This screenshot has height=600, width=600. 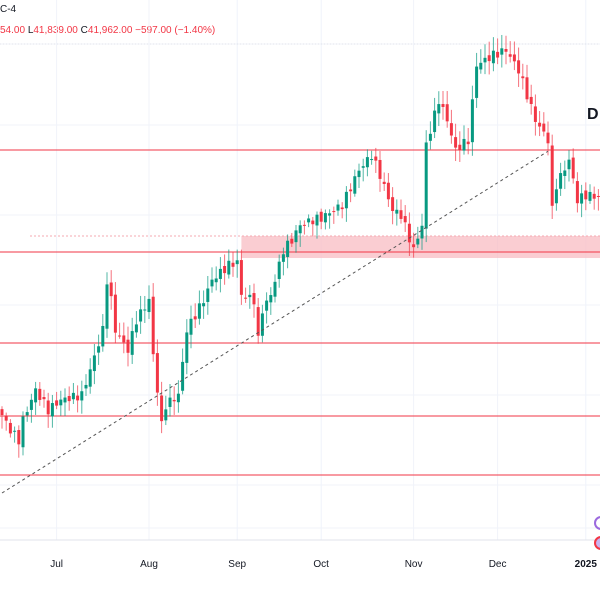 I want to click on low-value: 41,839.00, so click(x=55, y=30).